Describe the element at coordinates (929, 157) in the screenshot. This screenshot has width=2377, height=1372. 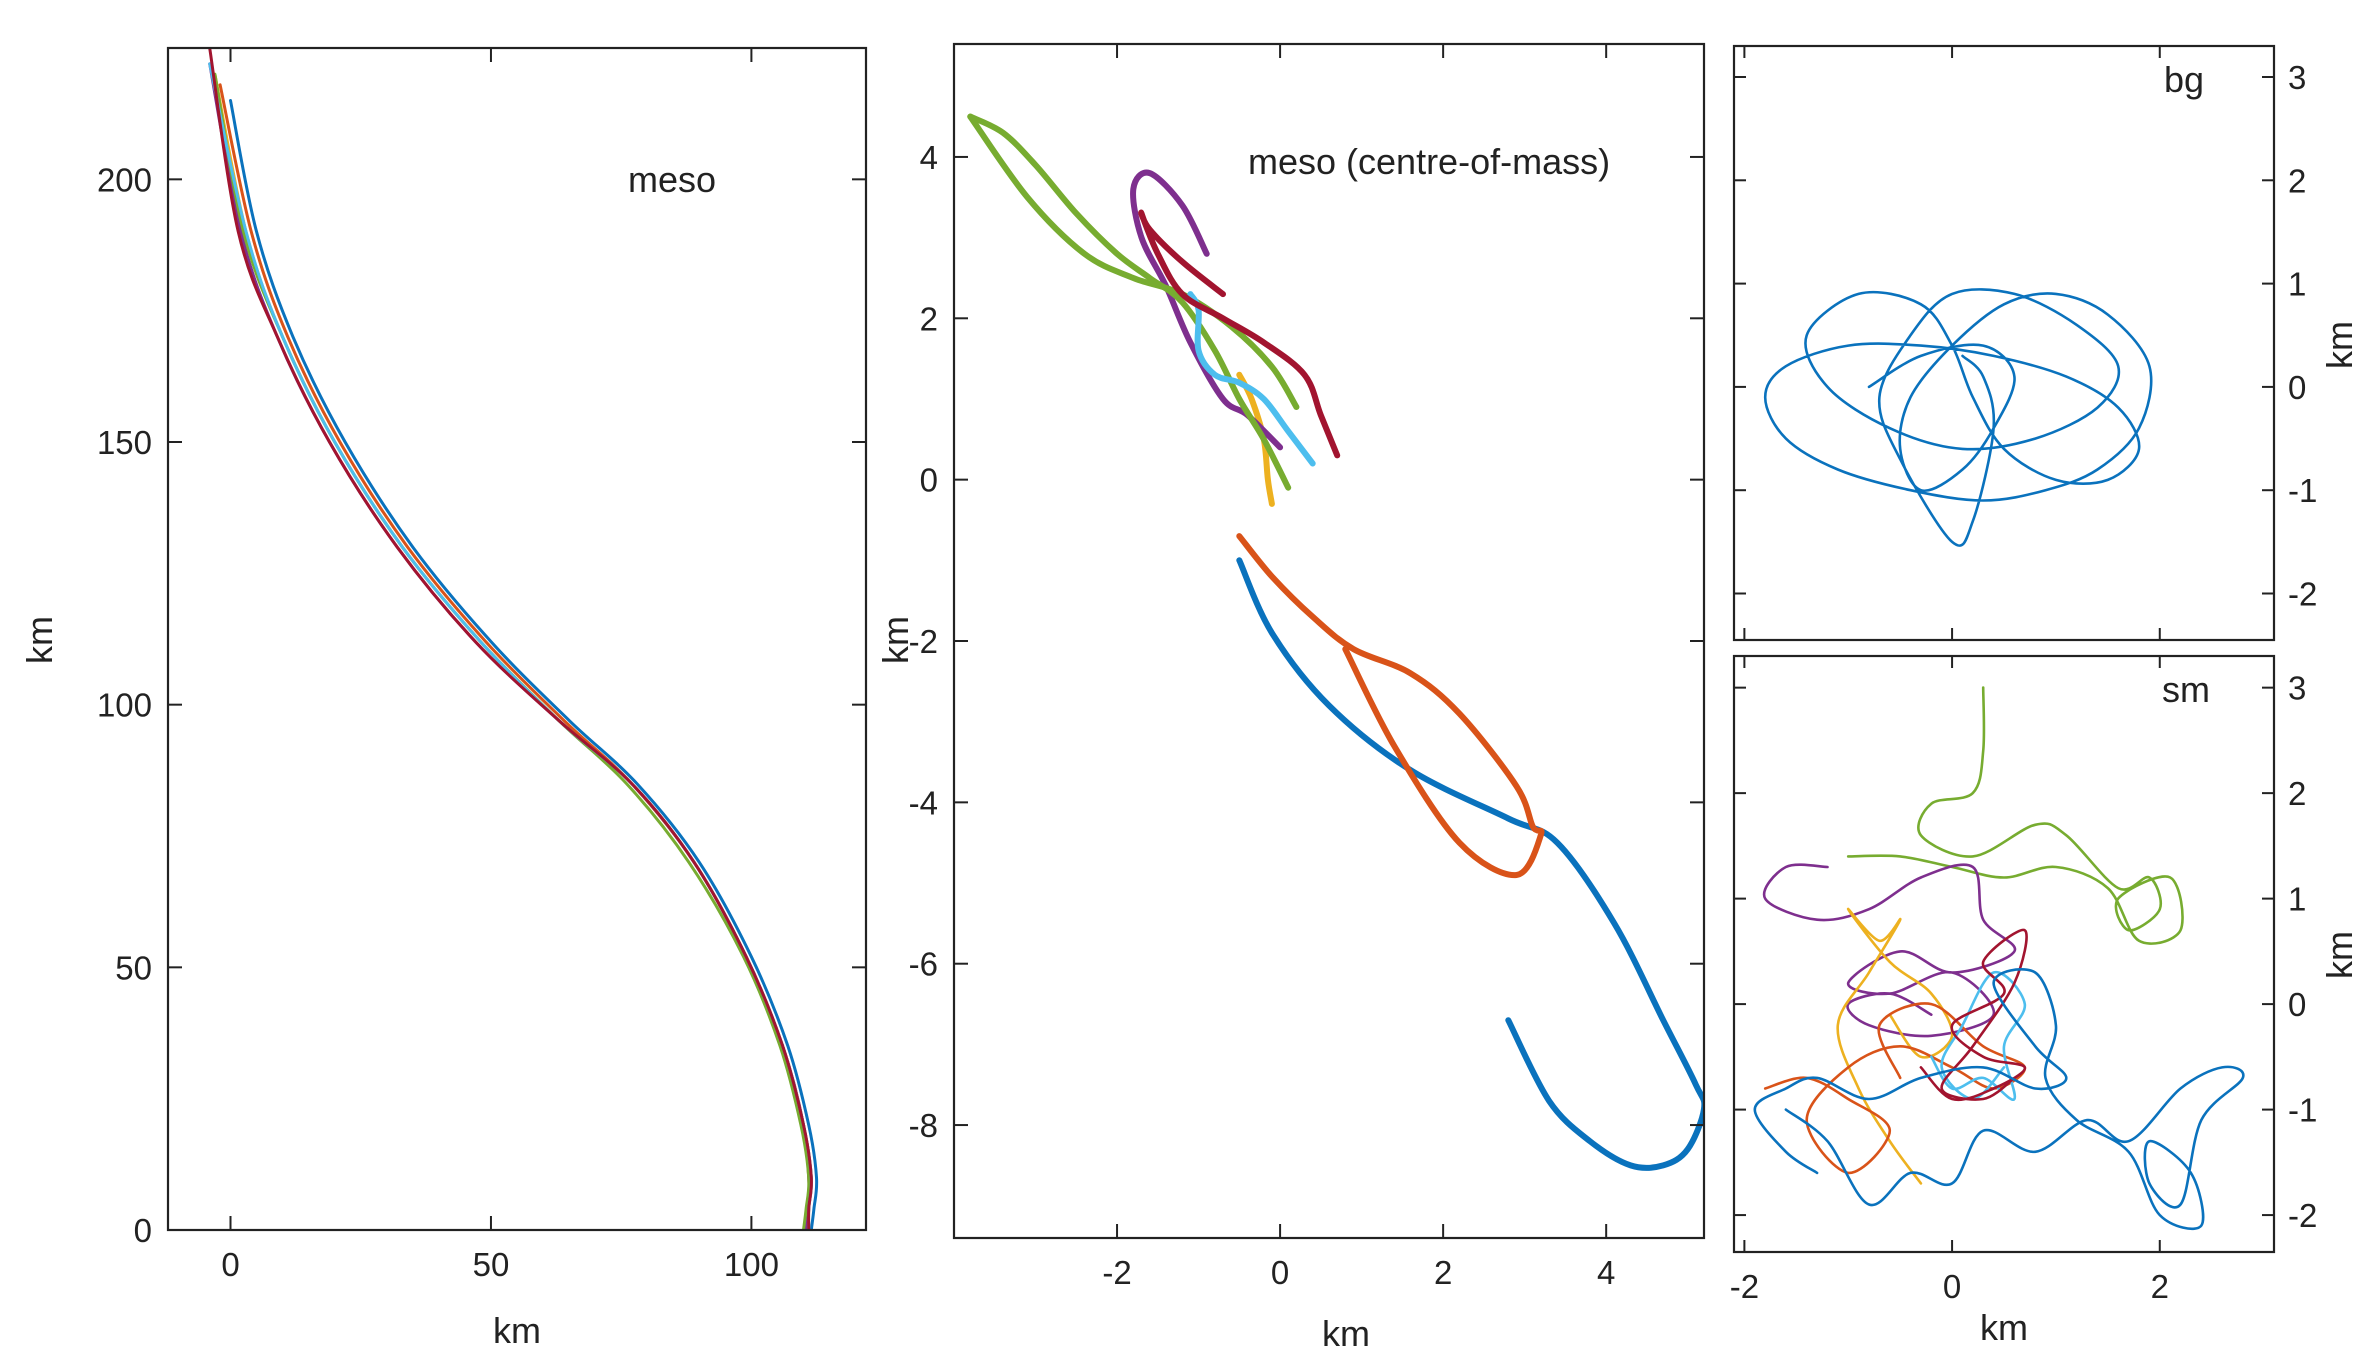
I see `meso-com-ytick-label: 4` at that location.